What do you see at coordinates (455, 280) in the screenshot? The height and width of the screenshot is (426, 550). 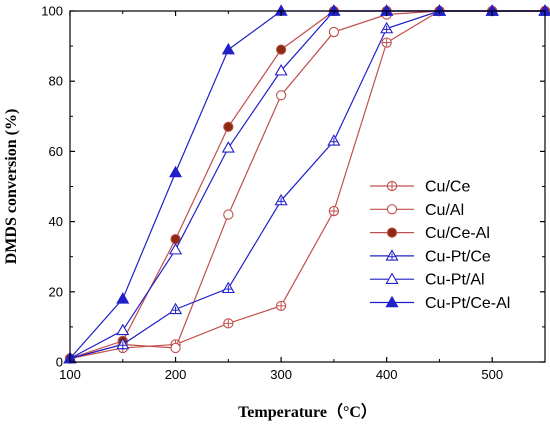 I see `legend-label: Cu-Pt/Al` at bounding box center [455, 280].